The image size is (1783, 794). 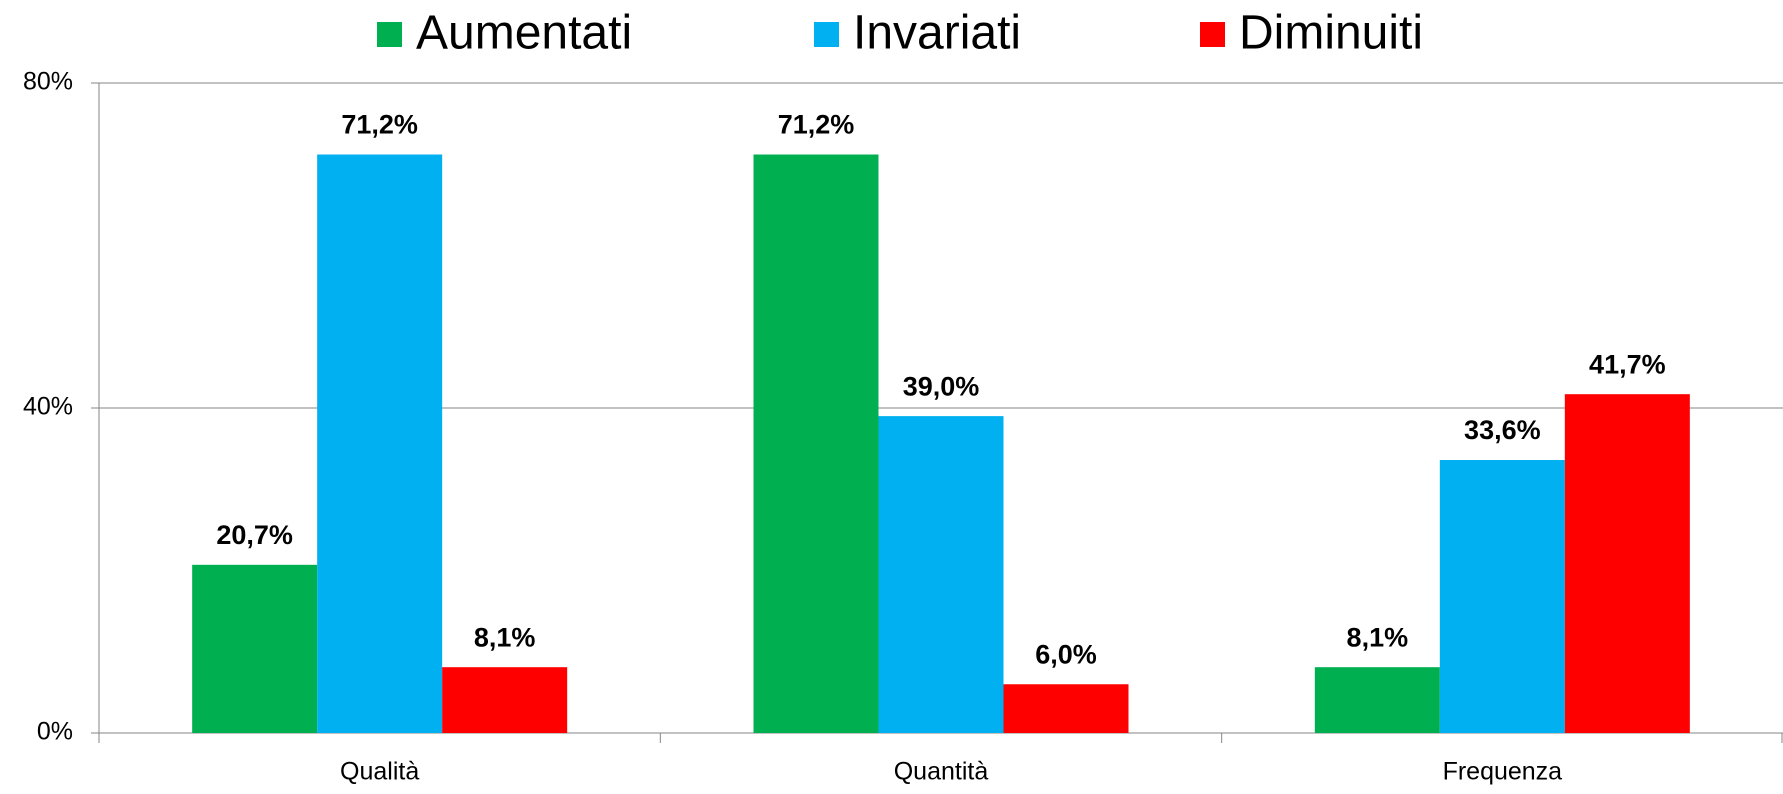 What do you see at coordinates (48, 407) in the screenshot?
I see `y-tick-label: 40%` at bounding box center [48, 407].